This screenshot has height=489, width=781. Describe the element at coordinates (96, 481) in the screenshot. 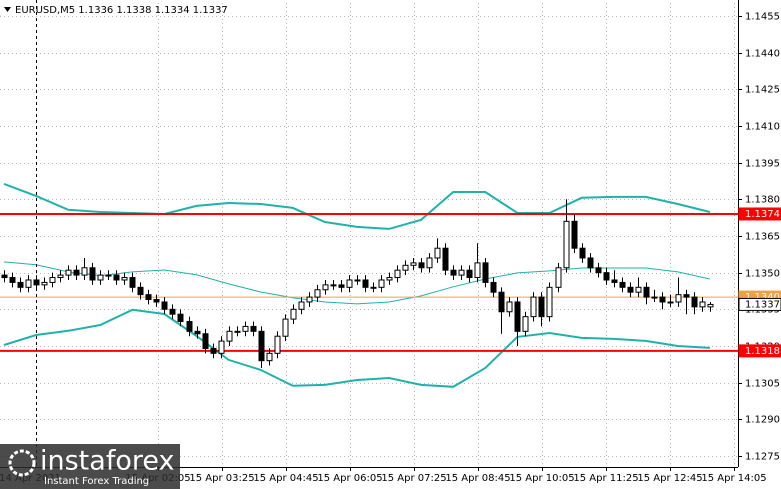

I see `watermark-tagline: Instant Forex Trading` at that location.